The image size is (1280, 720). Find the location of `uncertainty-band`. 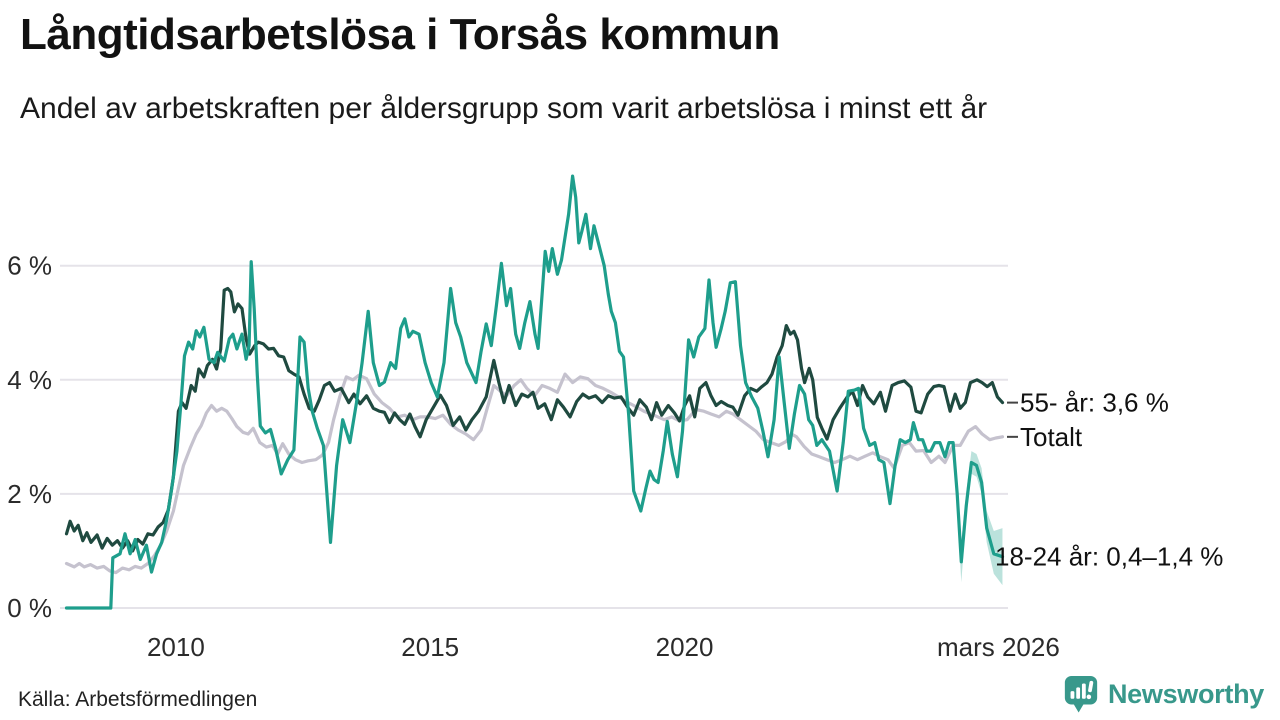

uncertainty-band is located at coordinates (978, 512).